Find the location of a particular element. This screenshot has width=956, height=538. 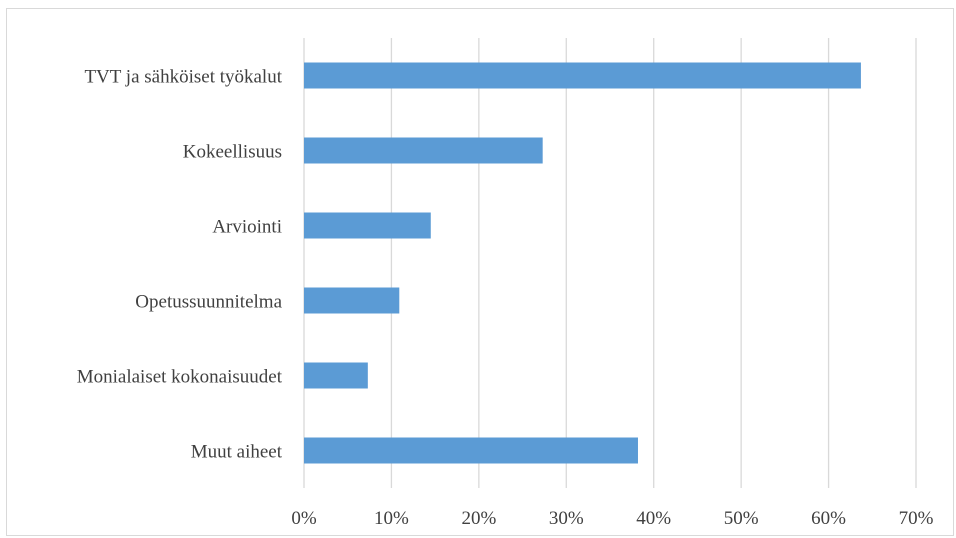

category-label: TVT ja sähköiset työkalut is located at coordinates (183, 77).